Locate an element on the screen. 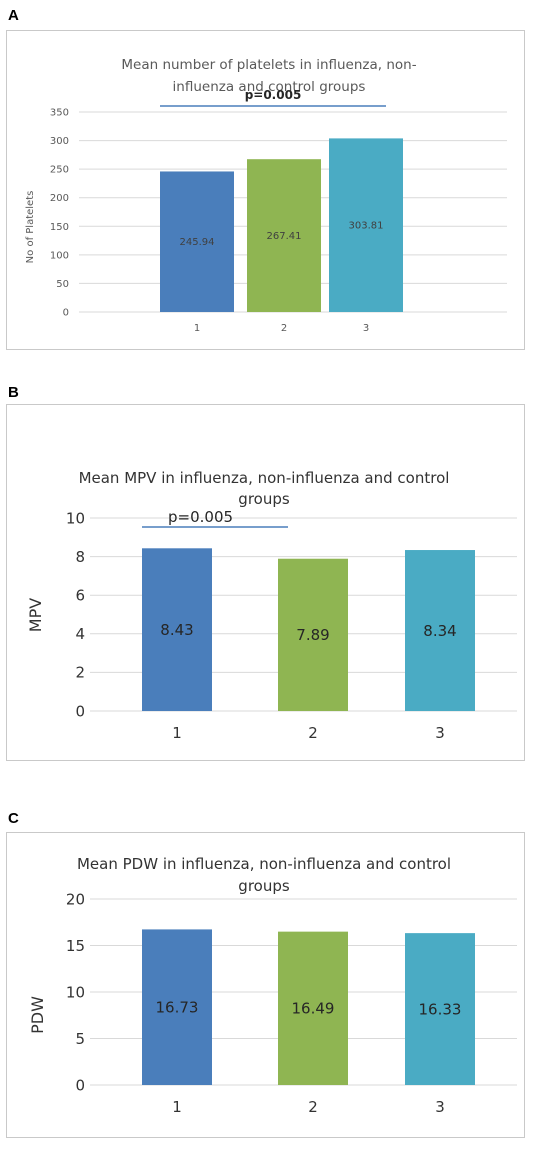 The height and width of the screenshot is (1149, 536). data-label: 245.94 is located at coordinates (197, 242).